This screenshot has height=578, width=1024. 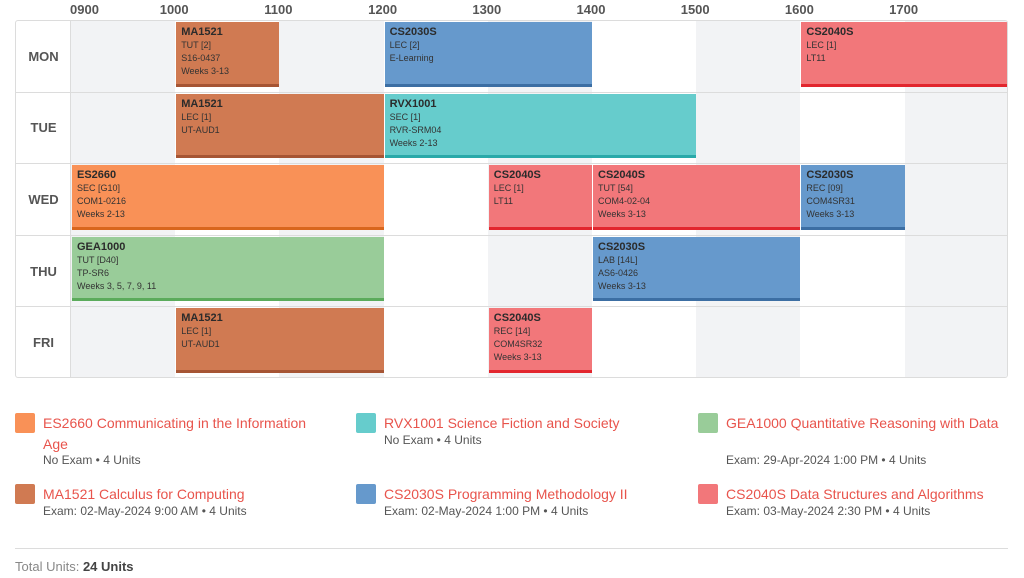 What do you see at coordinates (145, 511) in the screenshot?
I see `module-exam-info: Exam: 02-May-2024 9:00 AM • 4 Units` at bounding box center [145, 511].